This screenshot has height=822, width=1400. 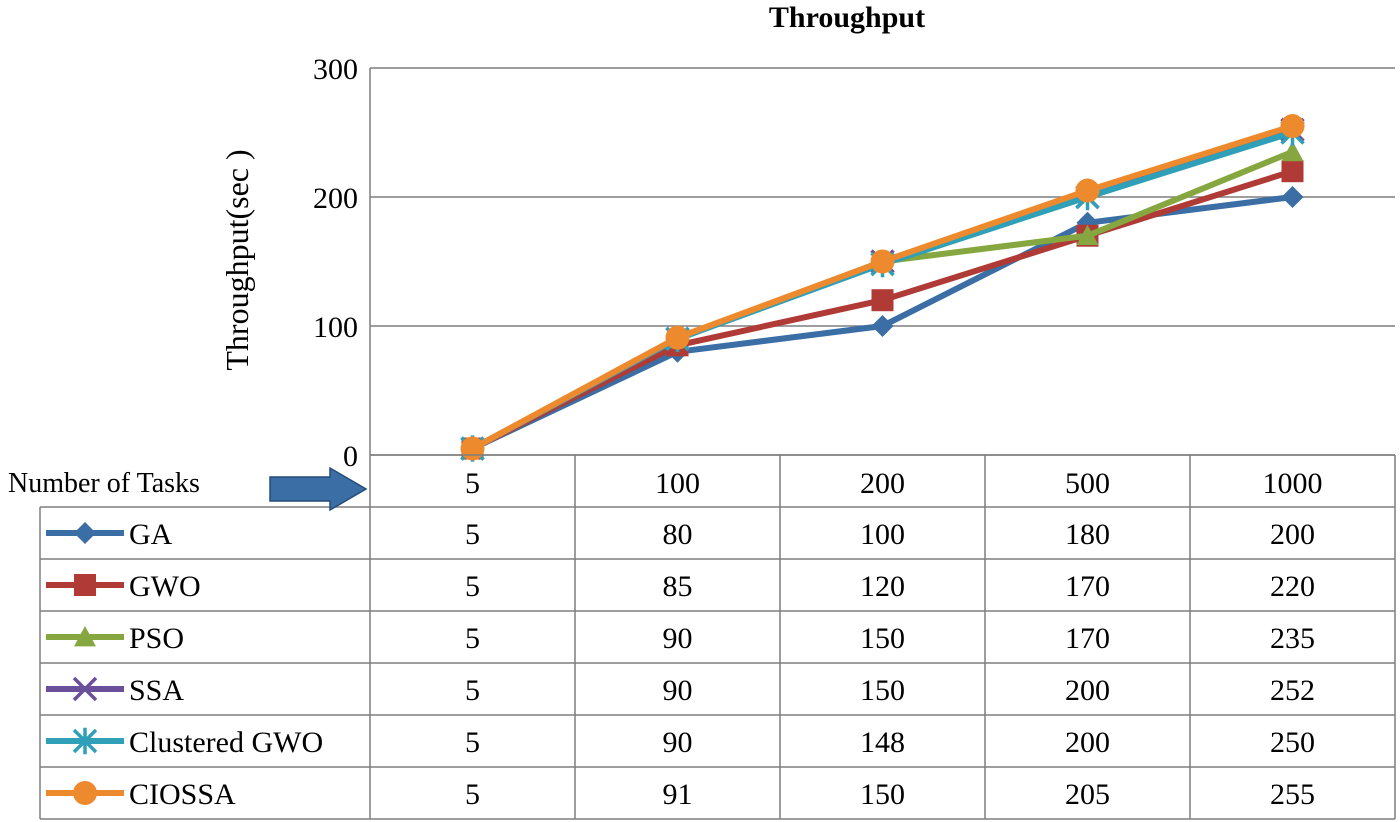 What do you see at coordinates (1292, 638) in the screenshot?
I see `table-cell: 235` at bounding box center [1292, 638].